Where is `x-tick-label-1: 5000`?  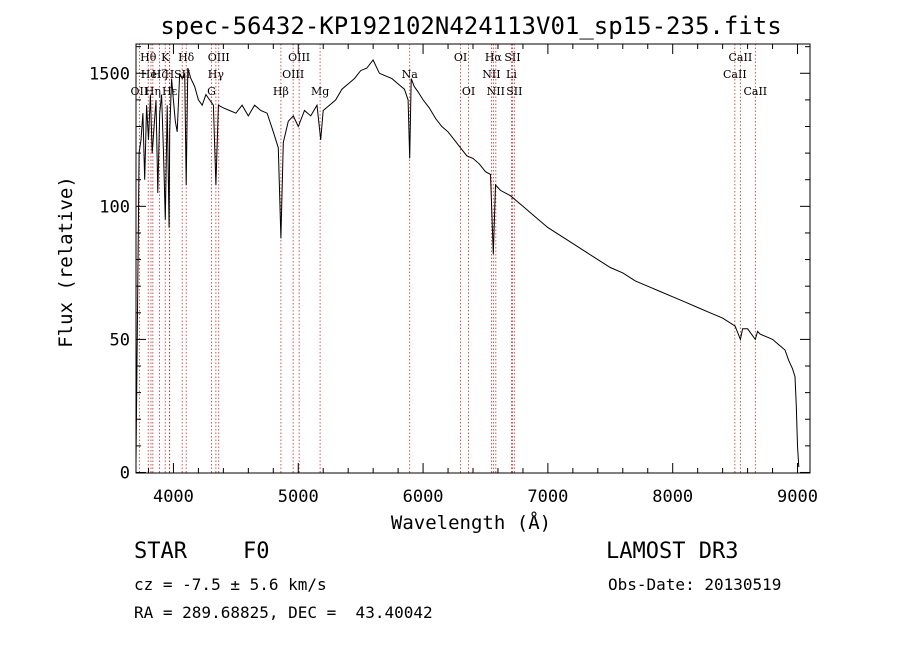
x-tick-label-1: 5000 is located at coordinates (298, 497).